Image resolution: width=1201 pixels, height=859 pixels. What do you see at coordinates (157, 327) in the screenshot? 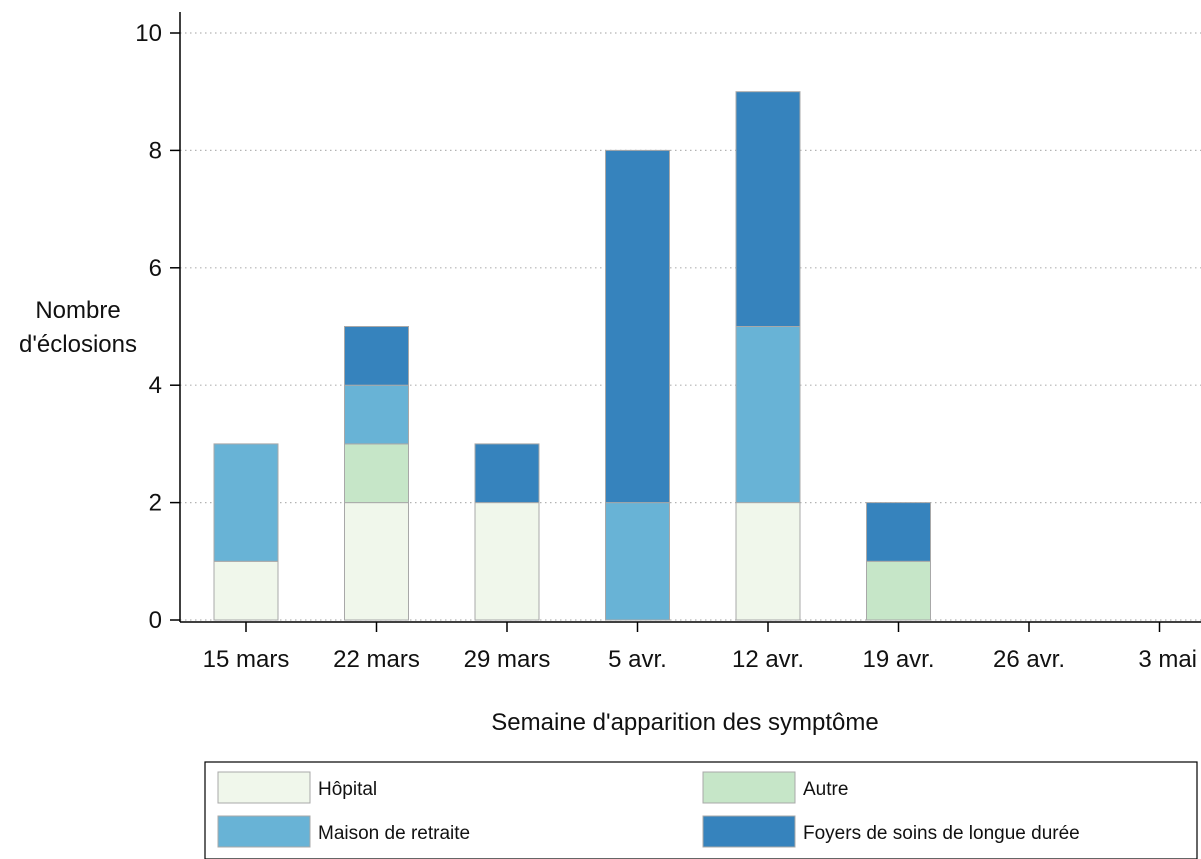
I see `y-axis-ticks: 0 2 4 6 8 10` at bounding box center [157, 327].